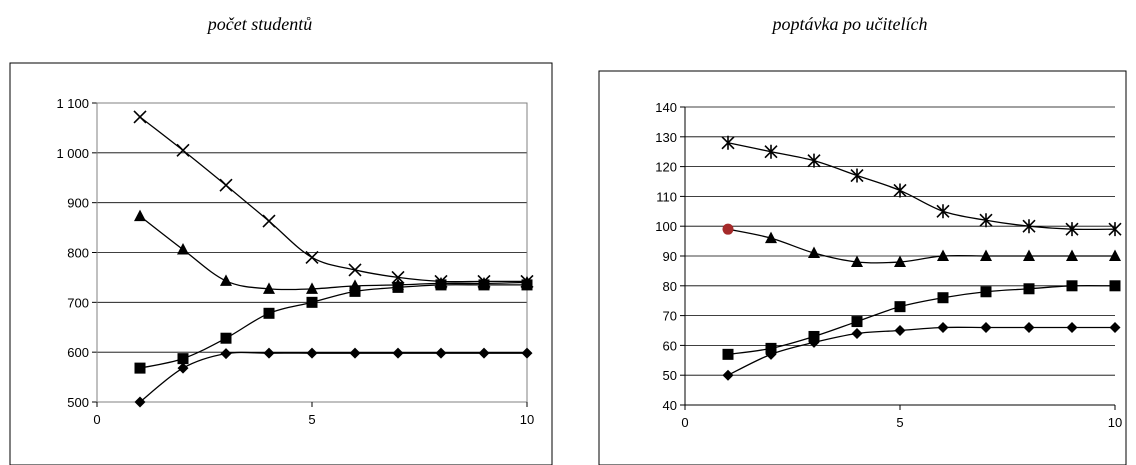  I want to click on chart1-series3-point6, so click(986, 328).